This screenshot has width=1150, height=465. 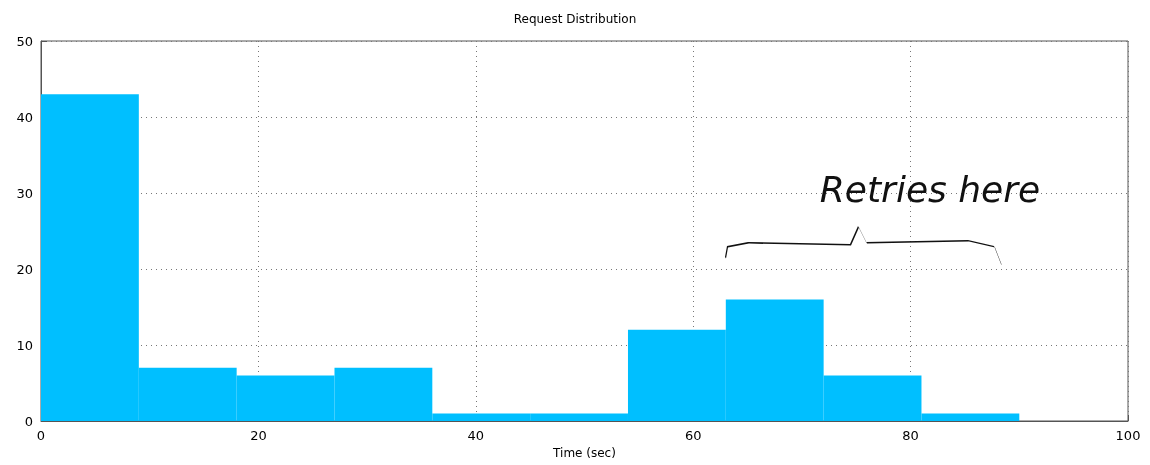 What do you see at coordinates (930, 189) in the screenshot?
I see `annotation: Retries here` at bounding box center [930, 189].